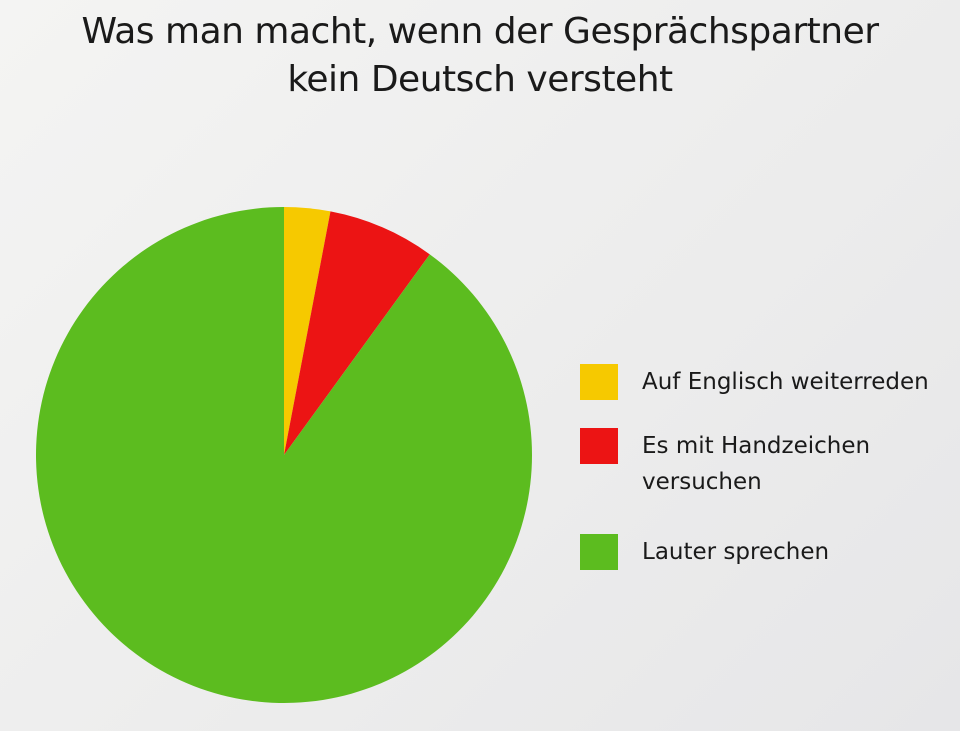  I want to click on title-line: kein Deutsch versteht, so click(480, 79).